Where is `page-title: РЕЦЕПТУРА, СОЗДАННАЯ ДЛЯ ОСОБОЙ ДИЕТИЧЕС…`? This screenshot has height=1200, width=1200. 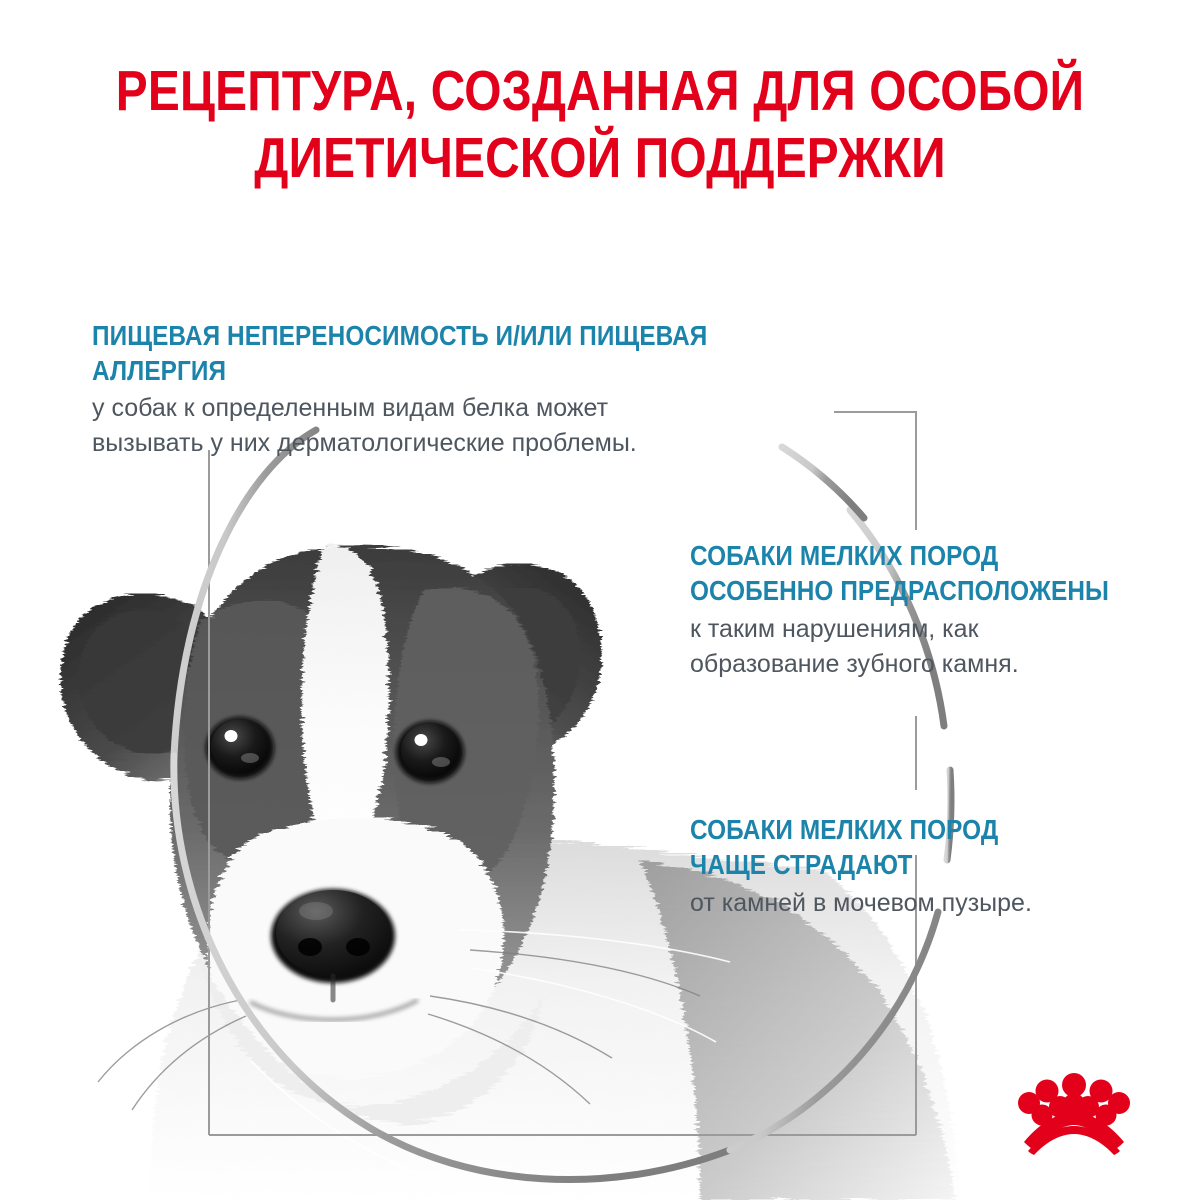
page-title: РЕЦЕПТУРА, СОЗДАННАЯ ДЛЯ ОСОБОЙ ДИЕТИЧЕС… is located at coordinates (600, 124).